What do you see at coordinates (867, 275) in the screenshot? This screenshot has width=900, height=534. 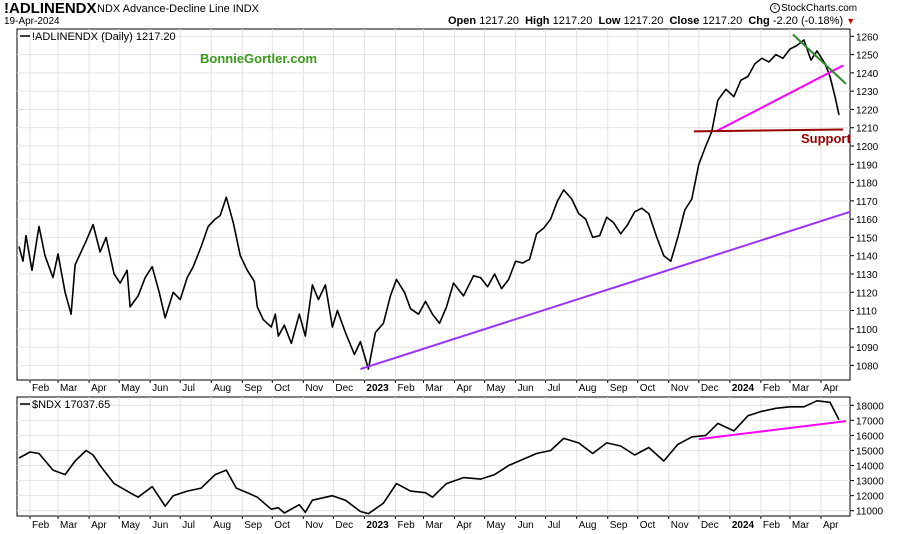 I see `y-tick-label: 1130` at bounding box center [867, 275].